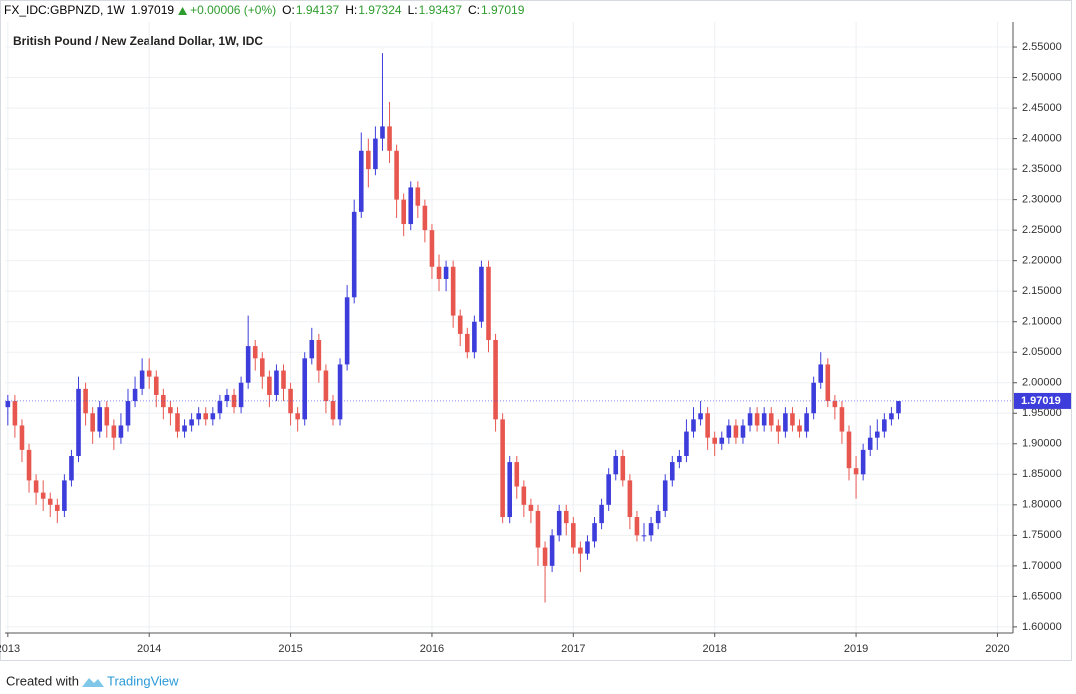 The image size is (1076, 694). What do you see at coordinates (1042, 566) in the screenshot?
I see `y-tick-label: 1.70000` at bounding box center [1042, 566].